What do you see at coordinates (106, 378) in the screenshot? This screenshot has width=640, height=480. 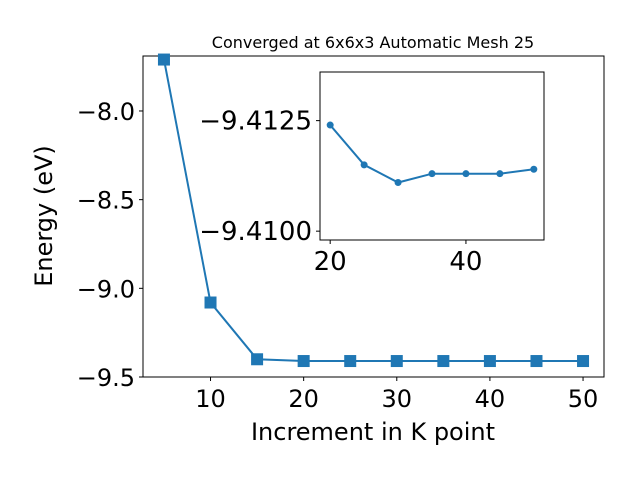 I see `main-y-tick-label: −9.5` at bounding box center [106, 378].